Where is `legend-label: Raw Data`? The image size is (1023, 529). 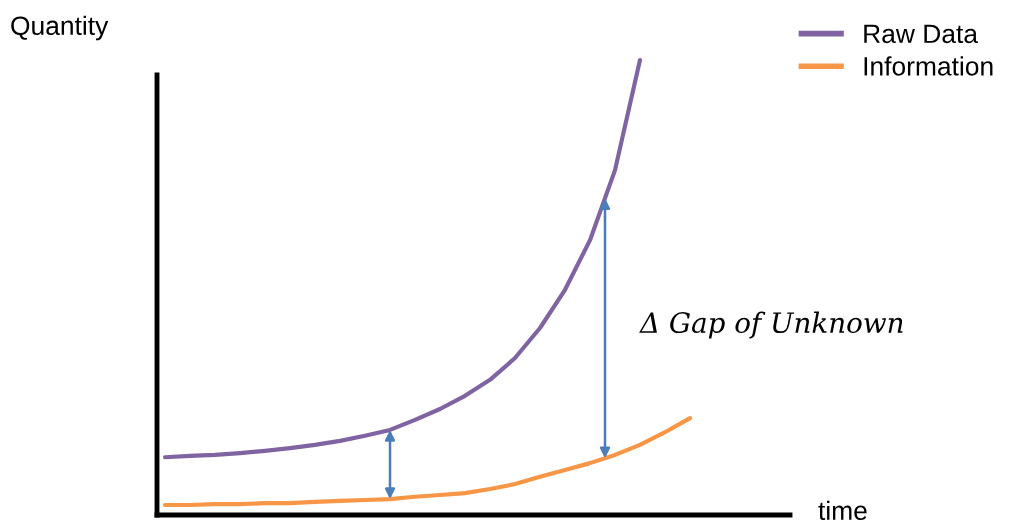
legend-label: Raw Data is located at coordinates (921, 34).